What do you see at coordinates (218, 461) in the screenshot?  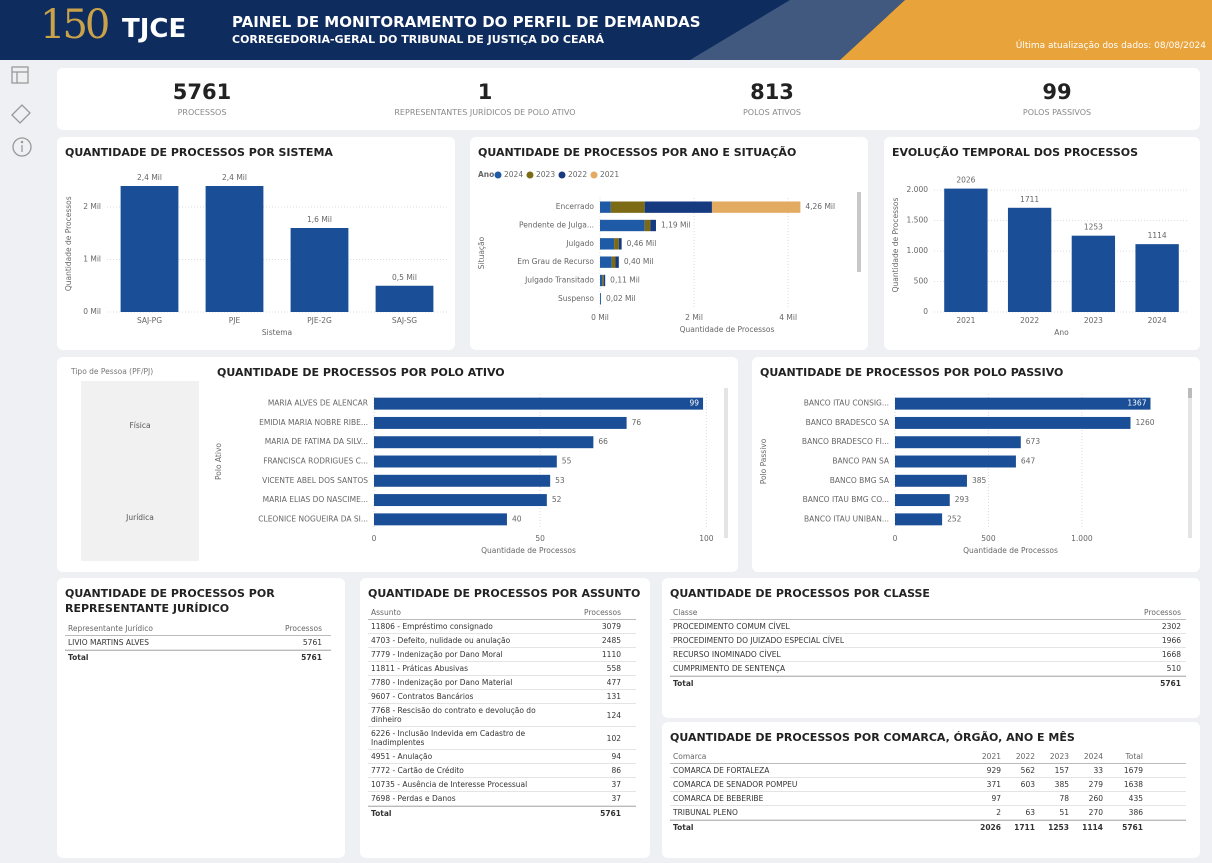 I see `y-axis-title: Polo Ativo` at bounding box center [218, 461].